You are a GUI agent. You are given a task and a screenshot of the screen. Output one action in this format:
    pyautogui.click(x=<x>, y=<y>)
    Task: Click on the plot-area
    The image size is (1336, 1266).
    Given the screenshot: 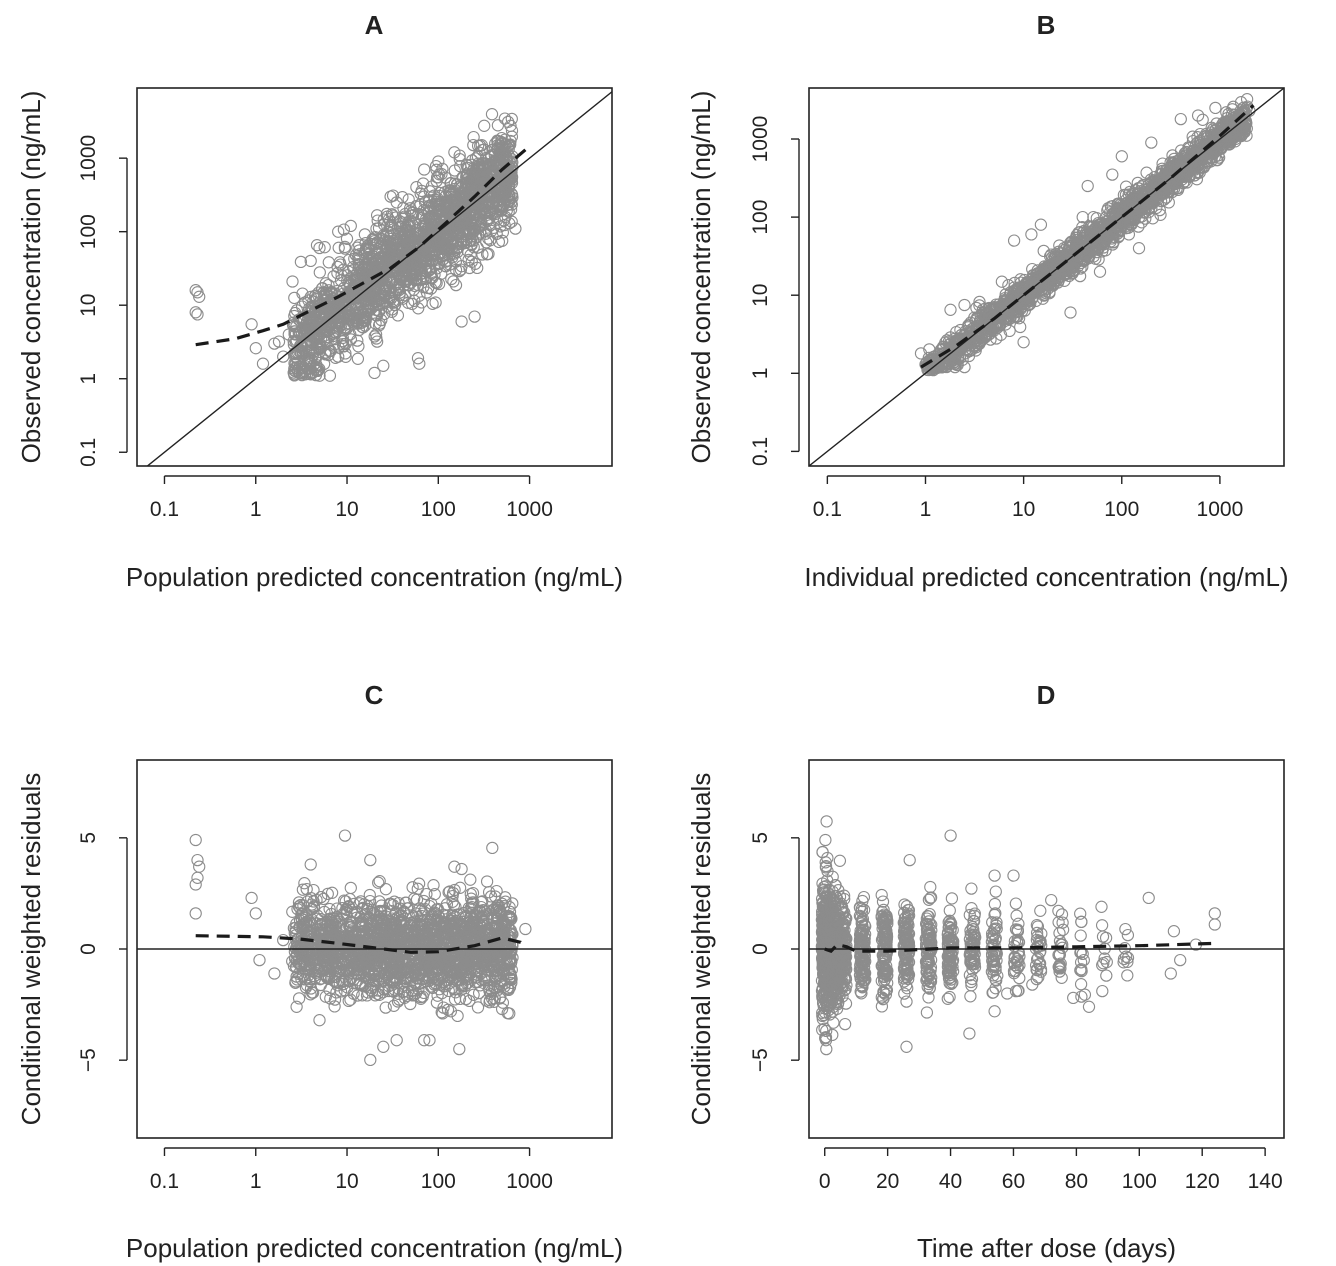 What is the action you would take?
    pyautogui.click(x=379, y=278)
    